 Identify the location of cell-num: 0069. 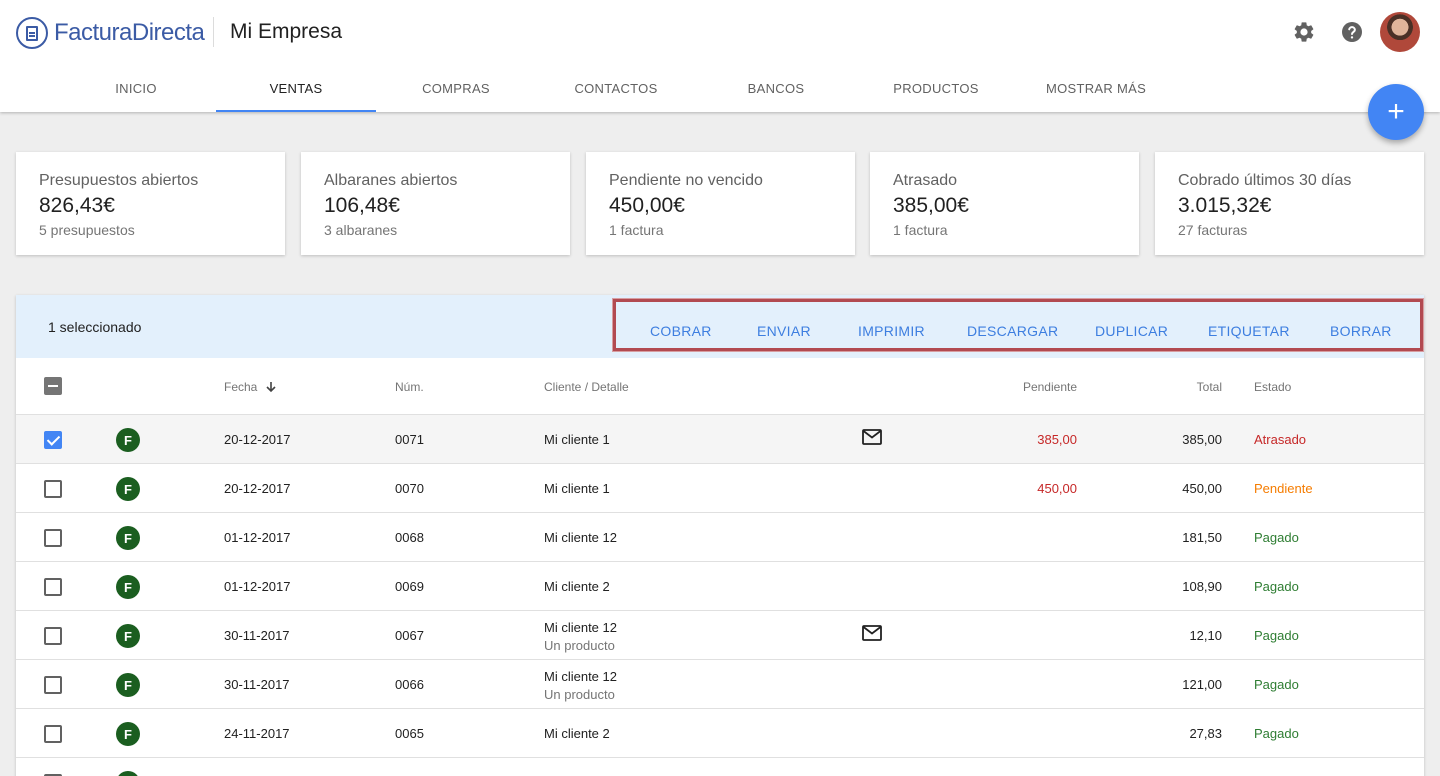
(409, 586).